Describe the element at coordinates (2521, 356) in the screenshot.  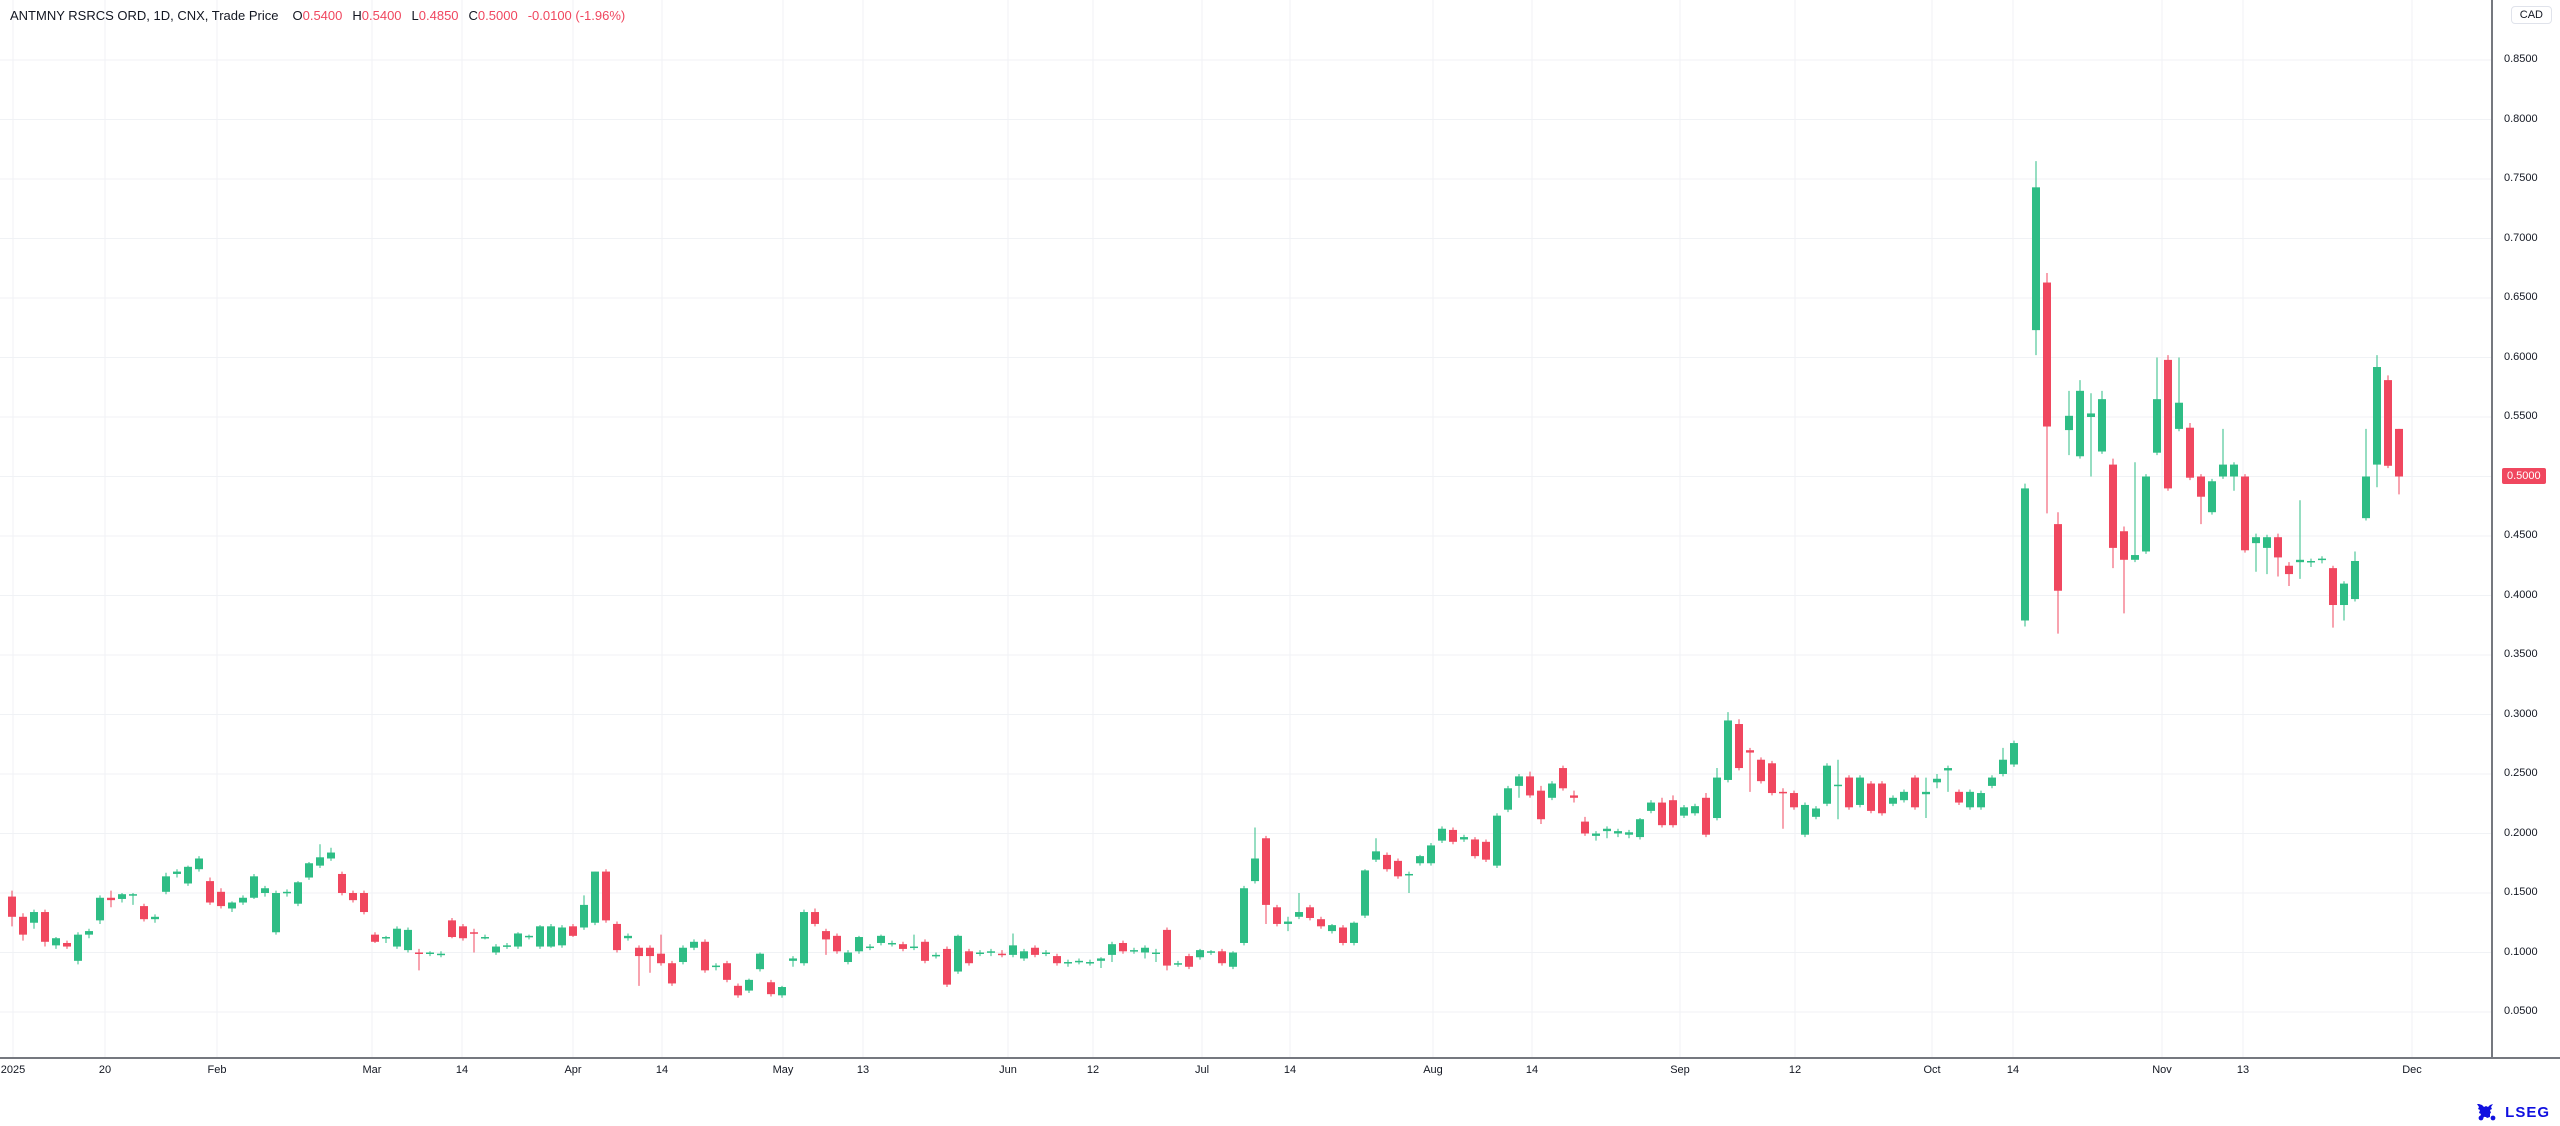
I see `price-axis-label: 0.6000` at that location.